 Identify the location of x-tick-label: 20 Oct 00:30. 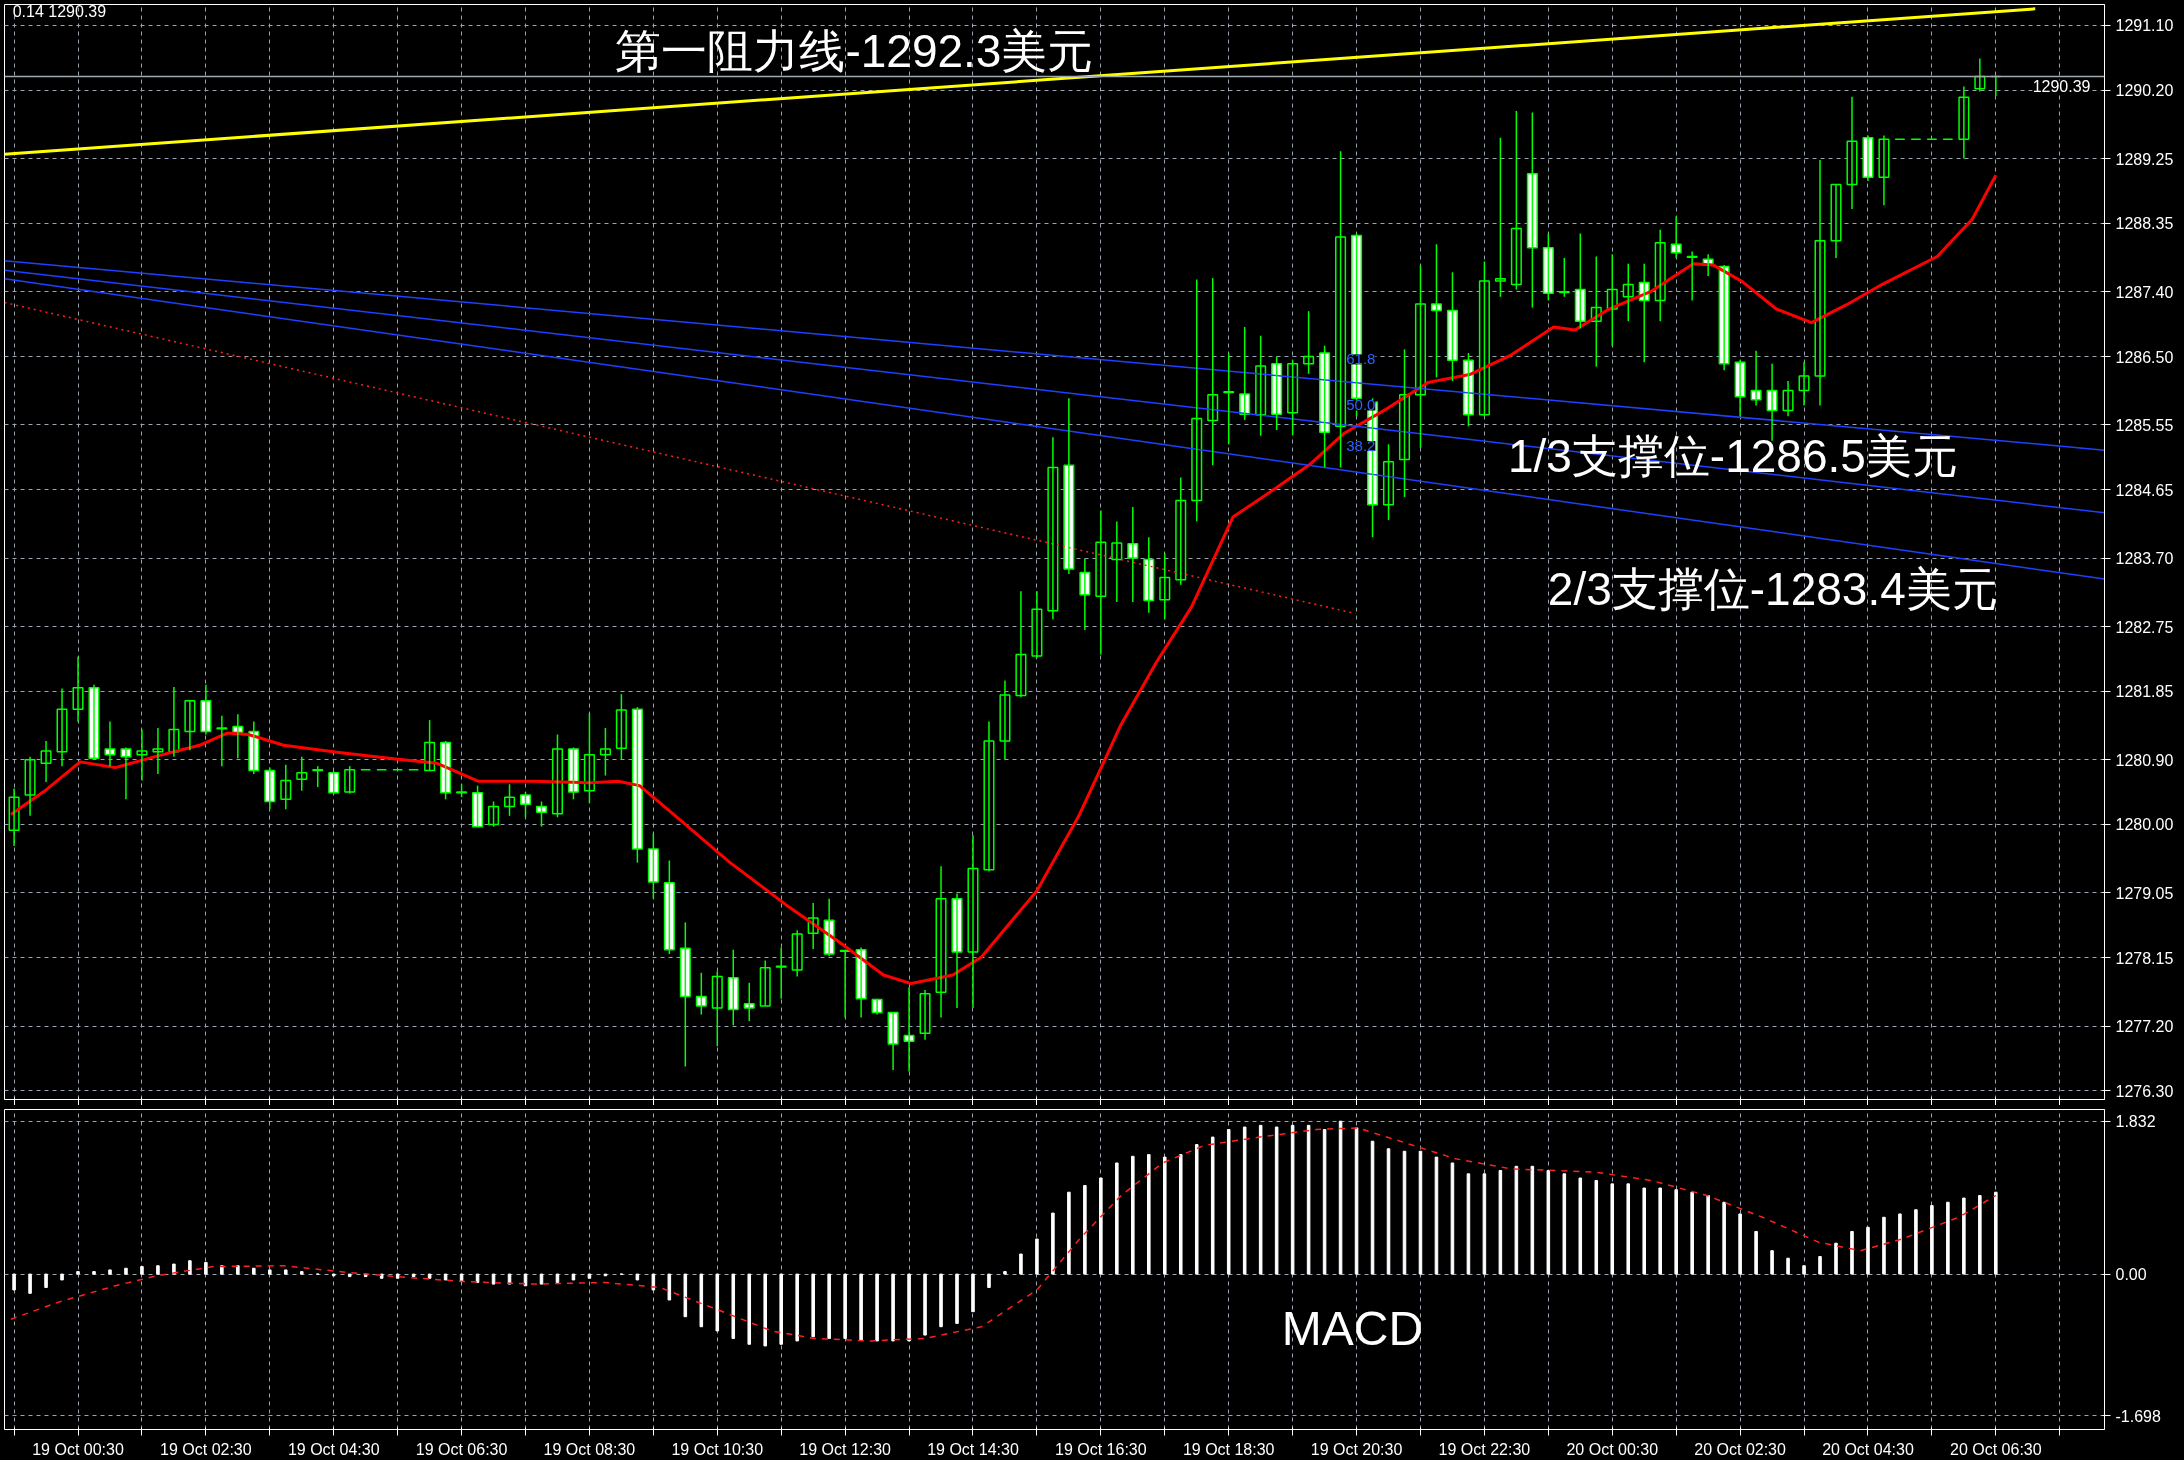
(1612, 1449).